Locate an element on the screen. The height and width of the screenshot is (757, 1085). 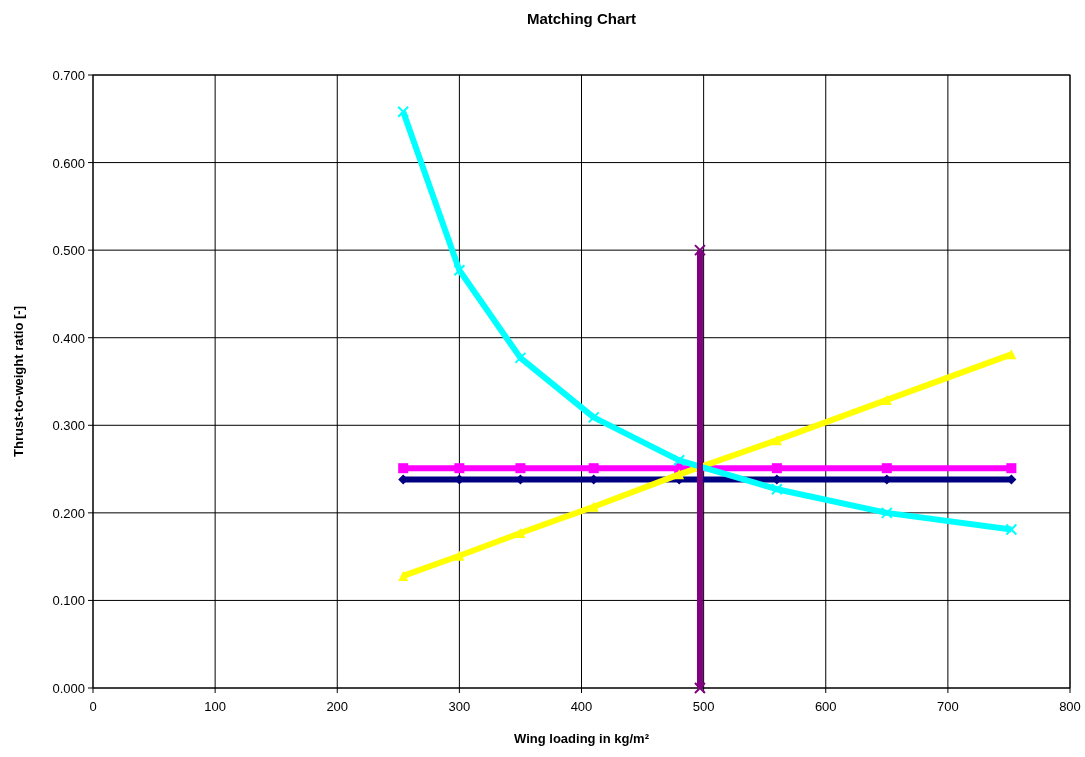
chart-title: Matching Chart is located at coordinates (581, 18).